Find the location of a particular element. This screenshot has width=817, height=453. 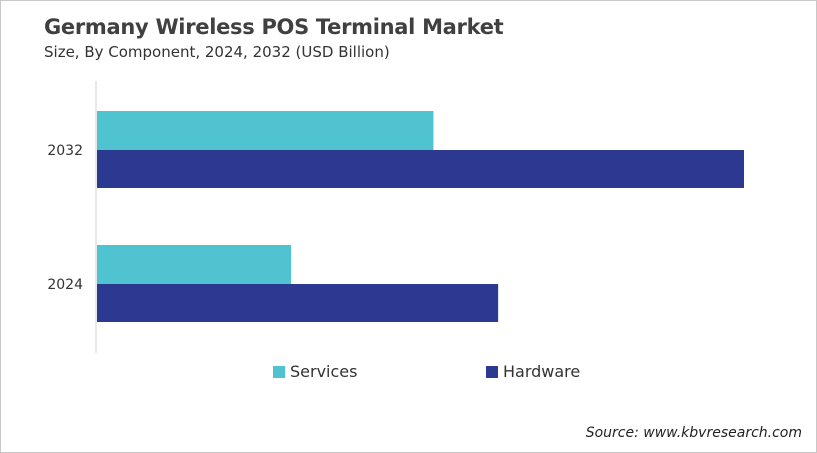

legend-swatch-hardware is located at coordinates (492, 371).